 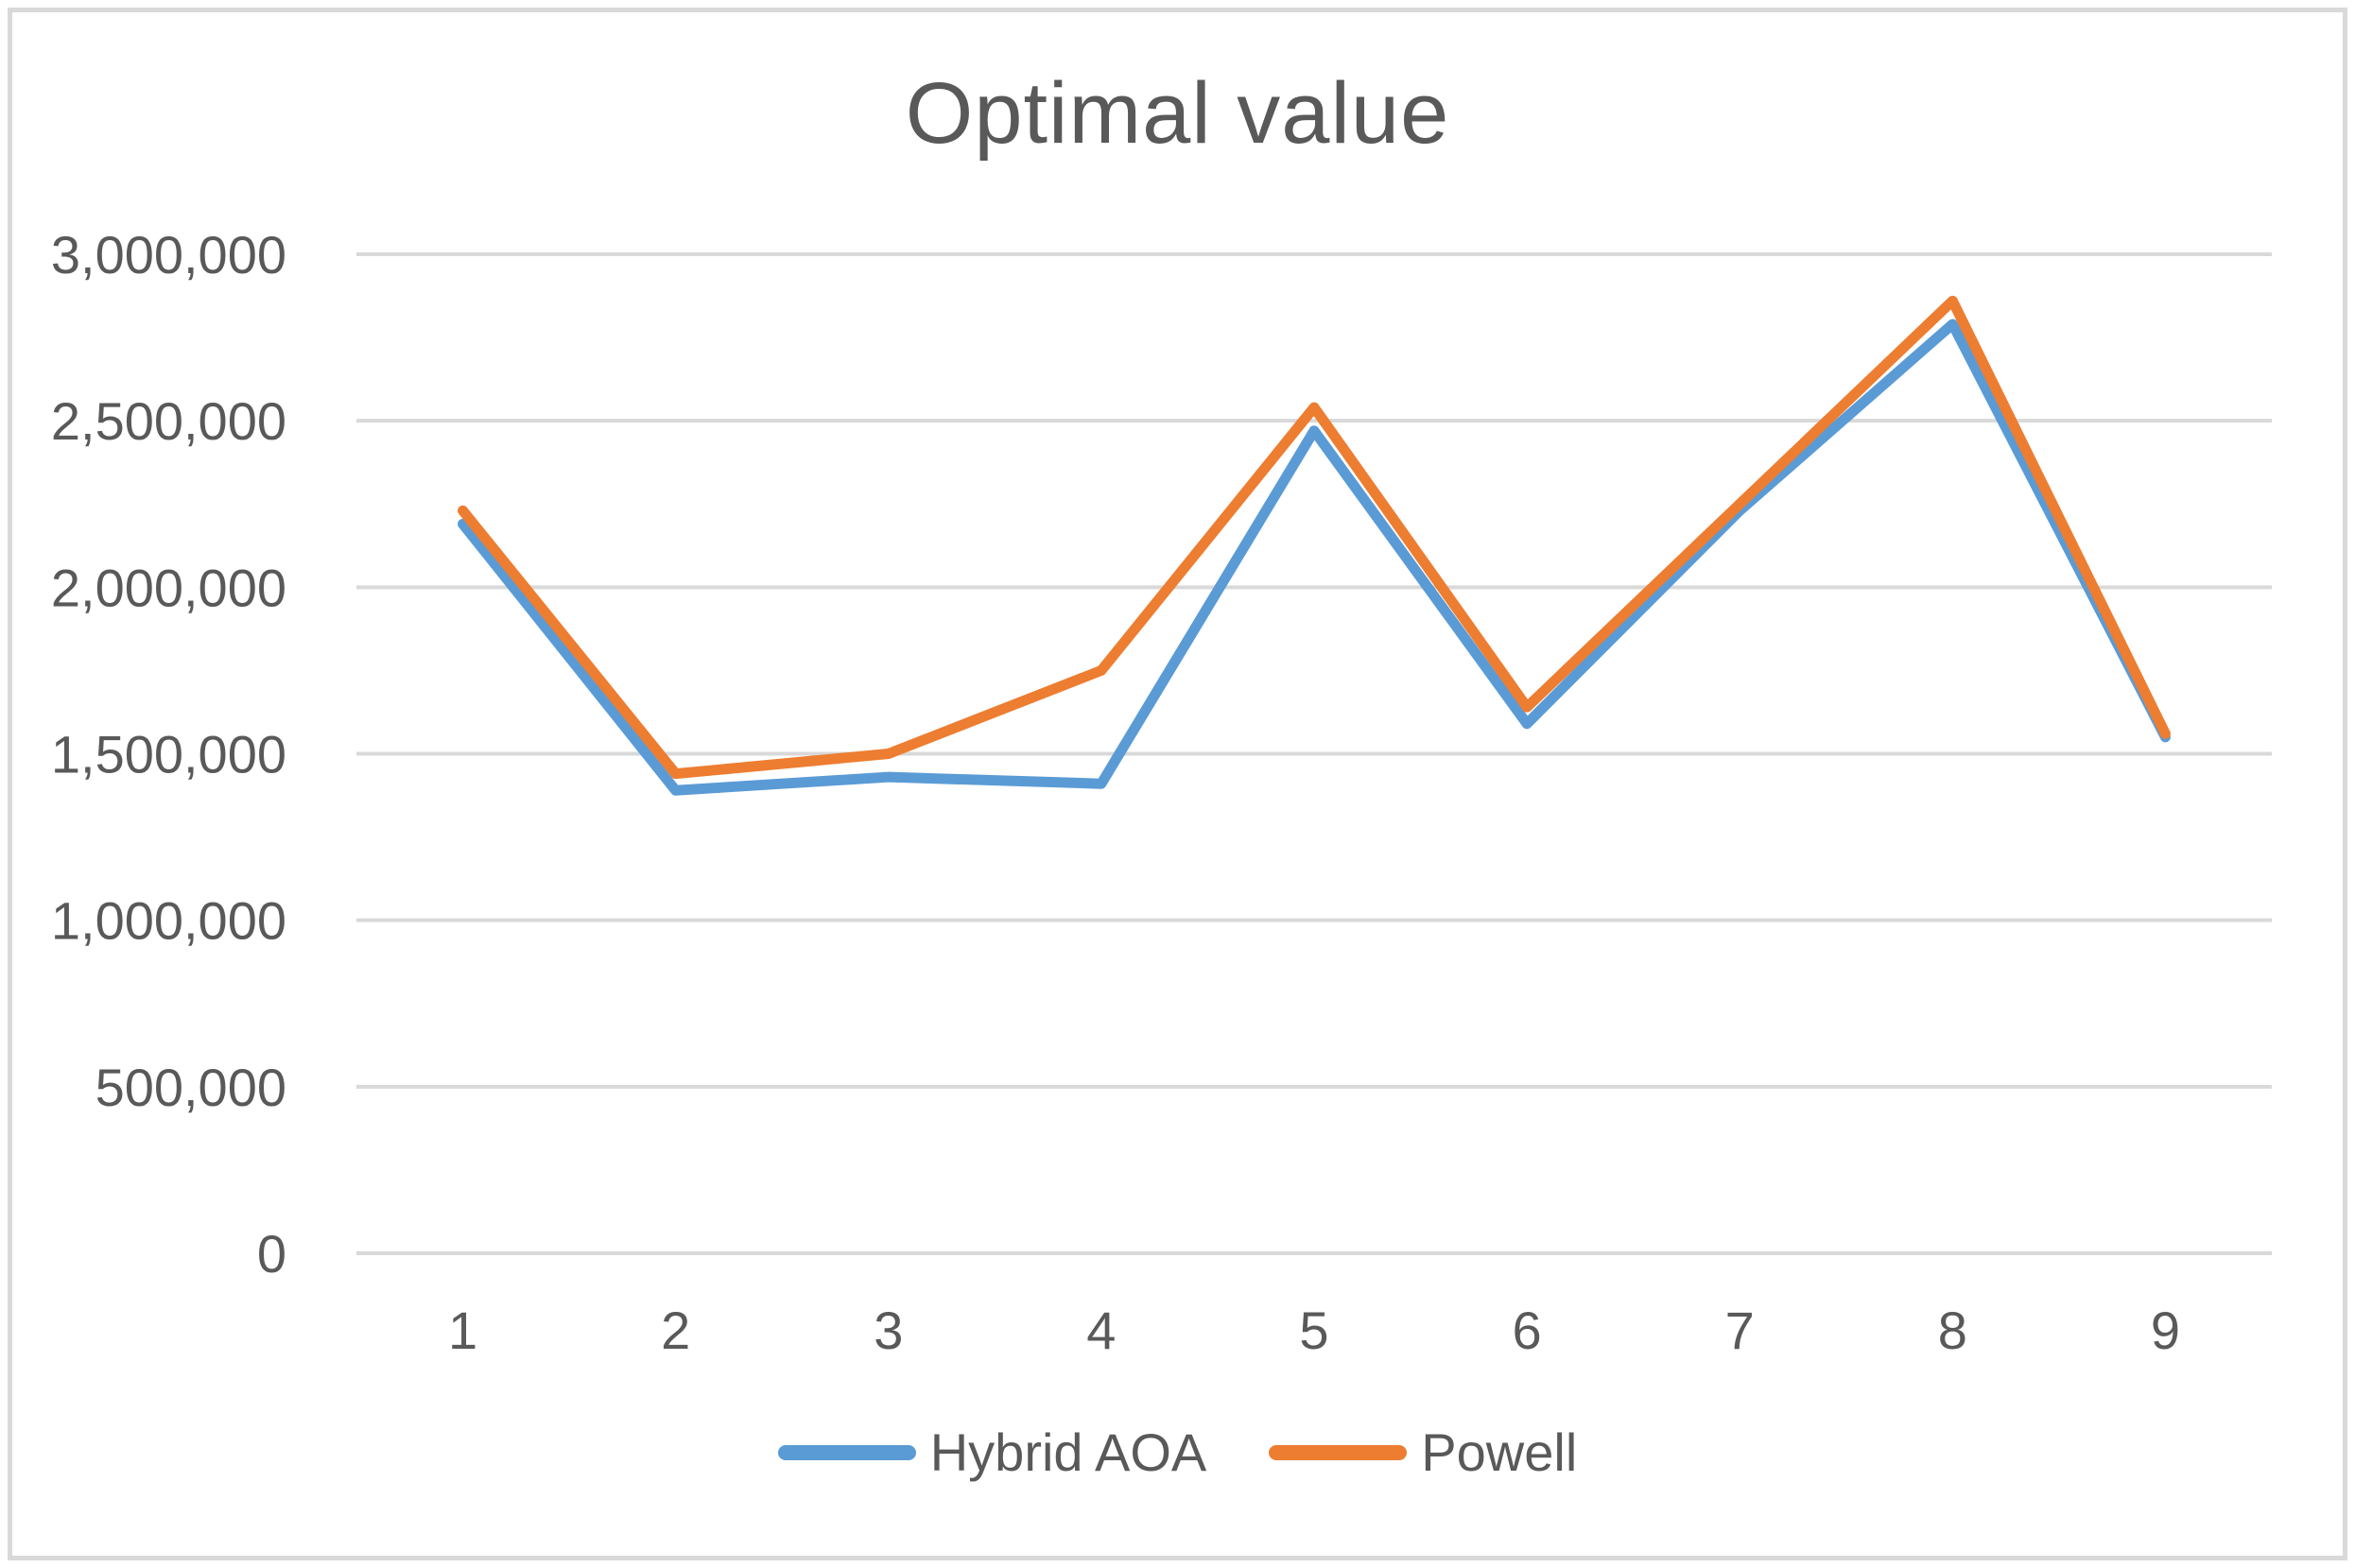 What do you see at coordinates (462, 1330) in the screenshot?
I see `x-tick-label: 1` at bounding box center [462, 1330].